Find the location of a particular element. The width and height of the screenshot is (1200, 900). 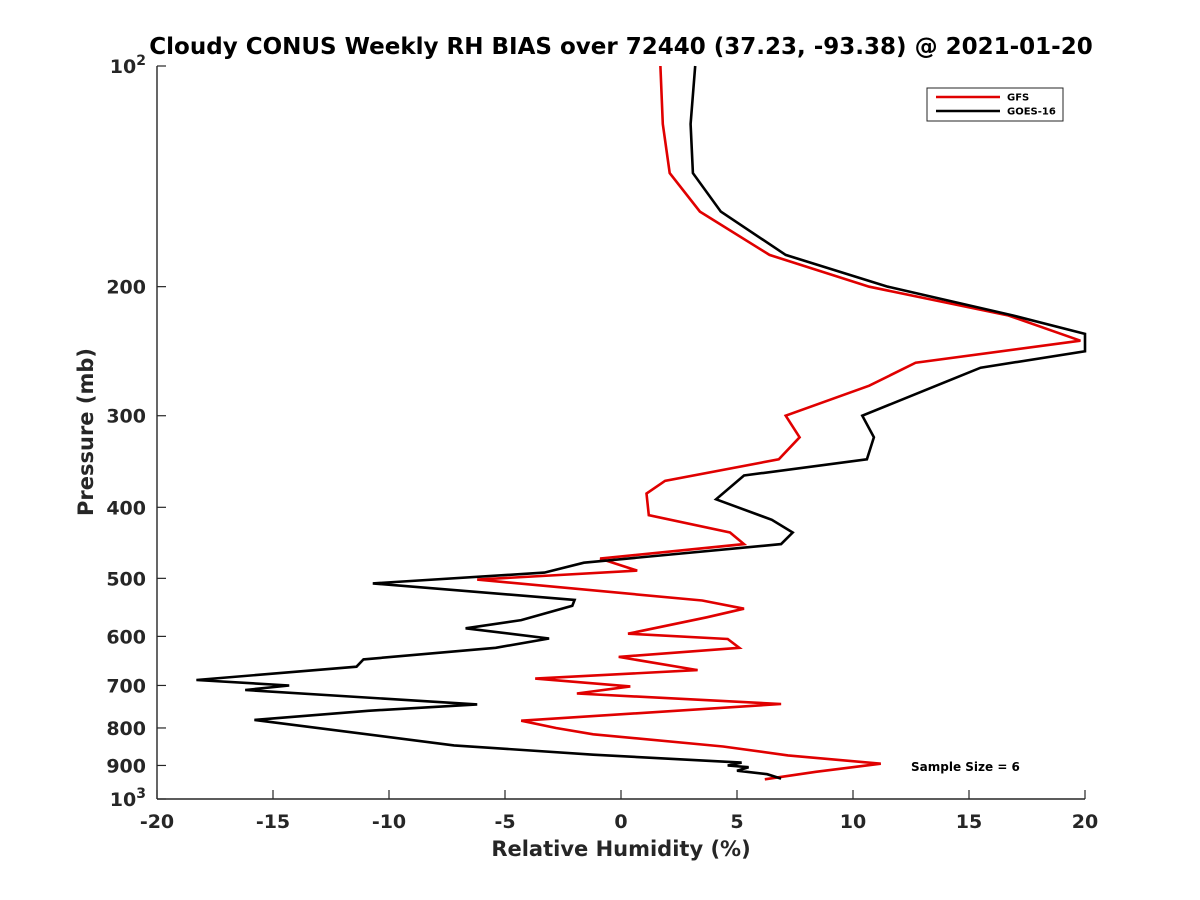

x-tick-label: 20 is located at coordinates (1085, 822).